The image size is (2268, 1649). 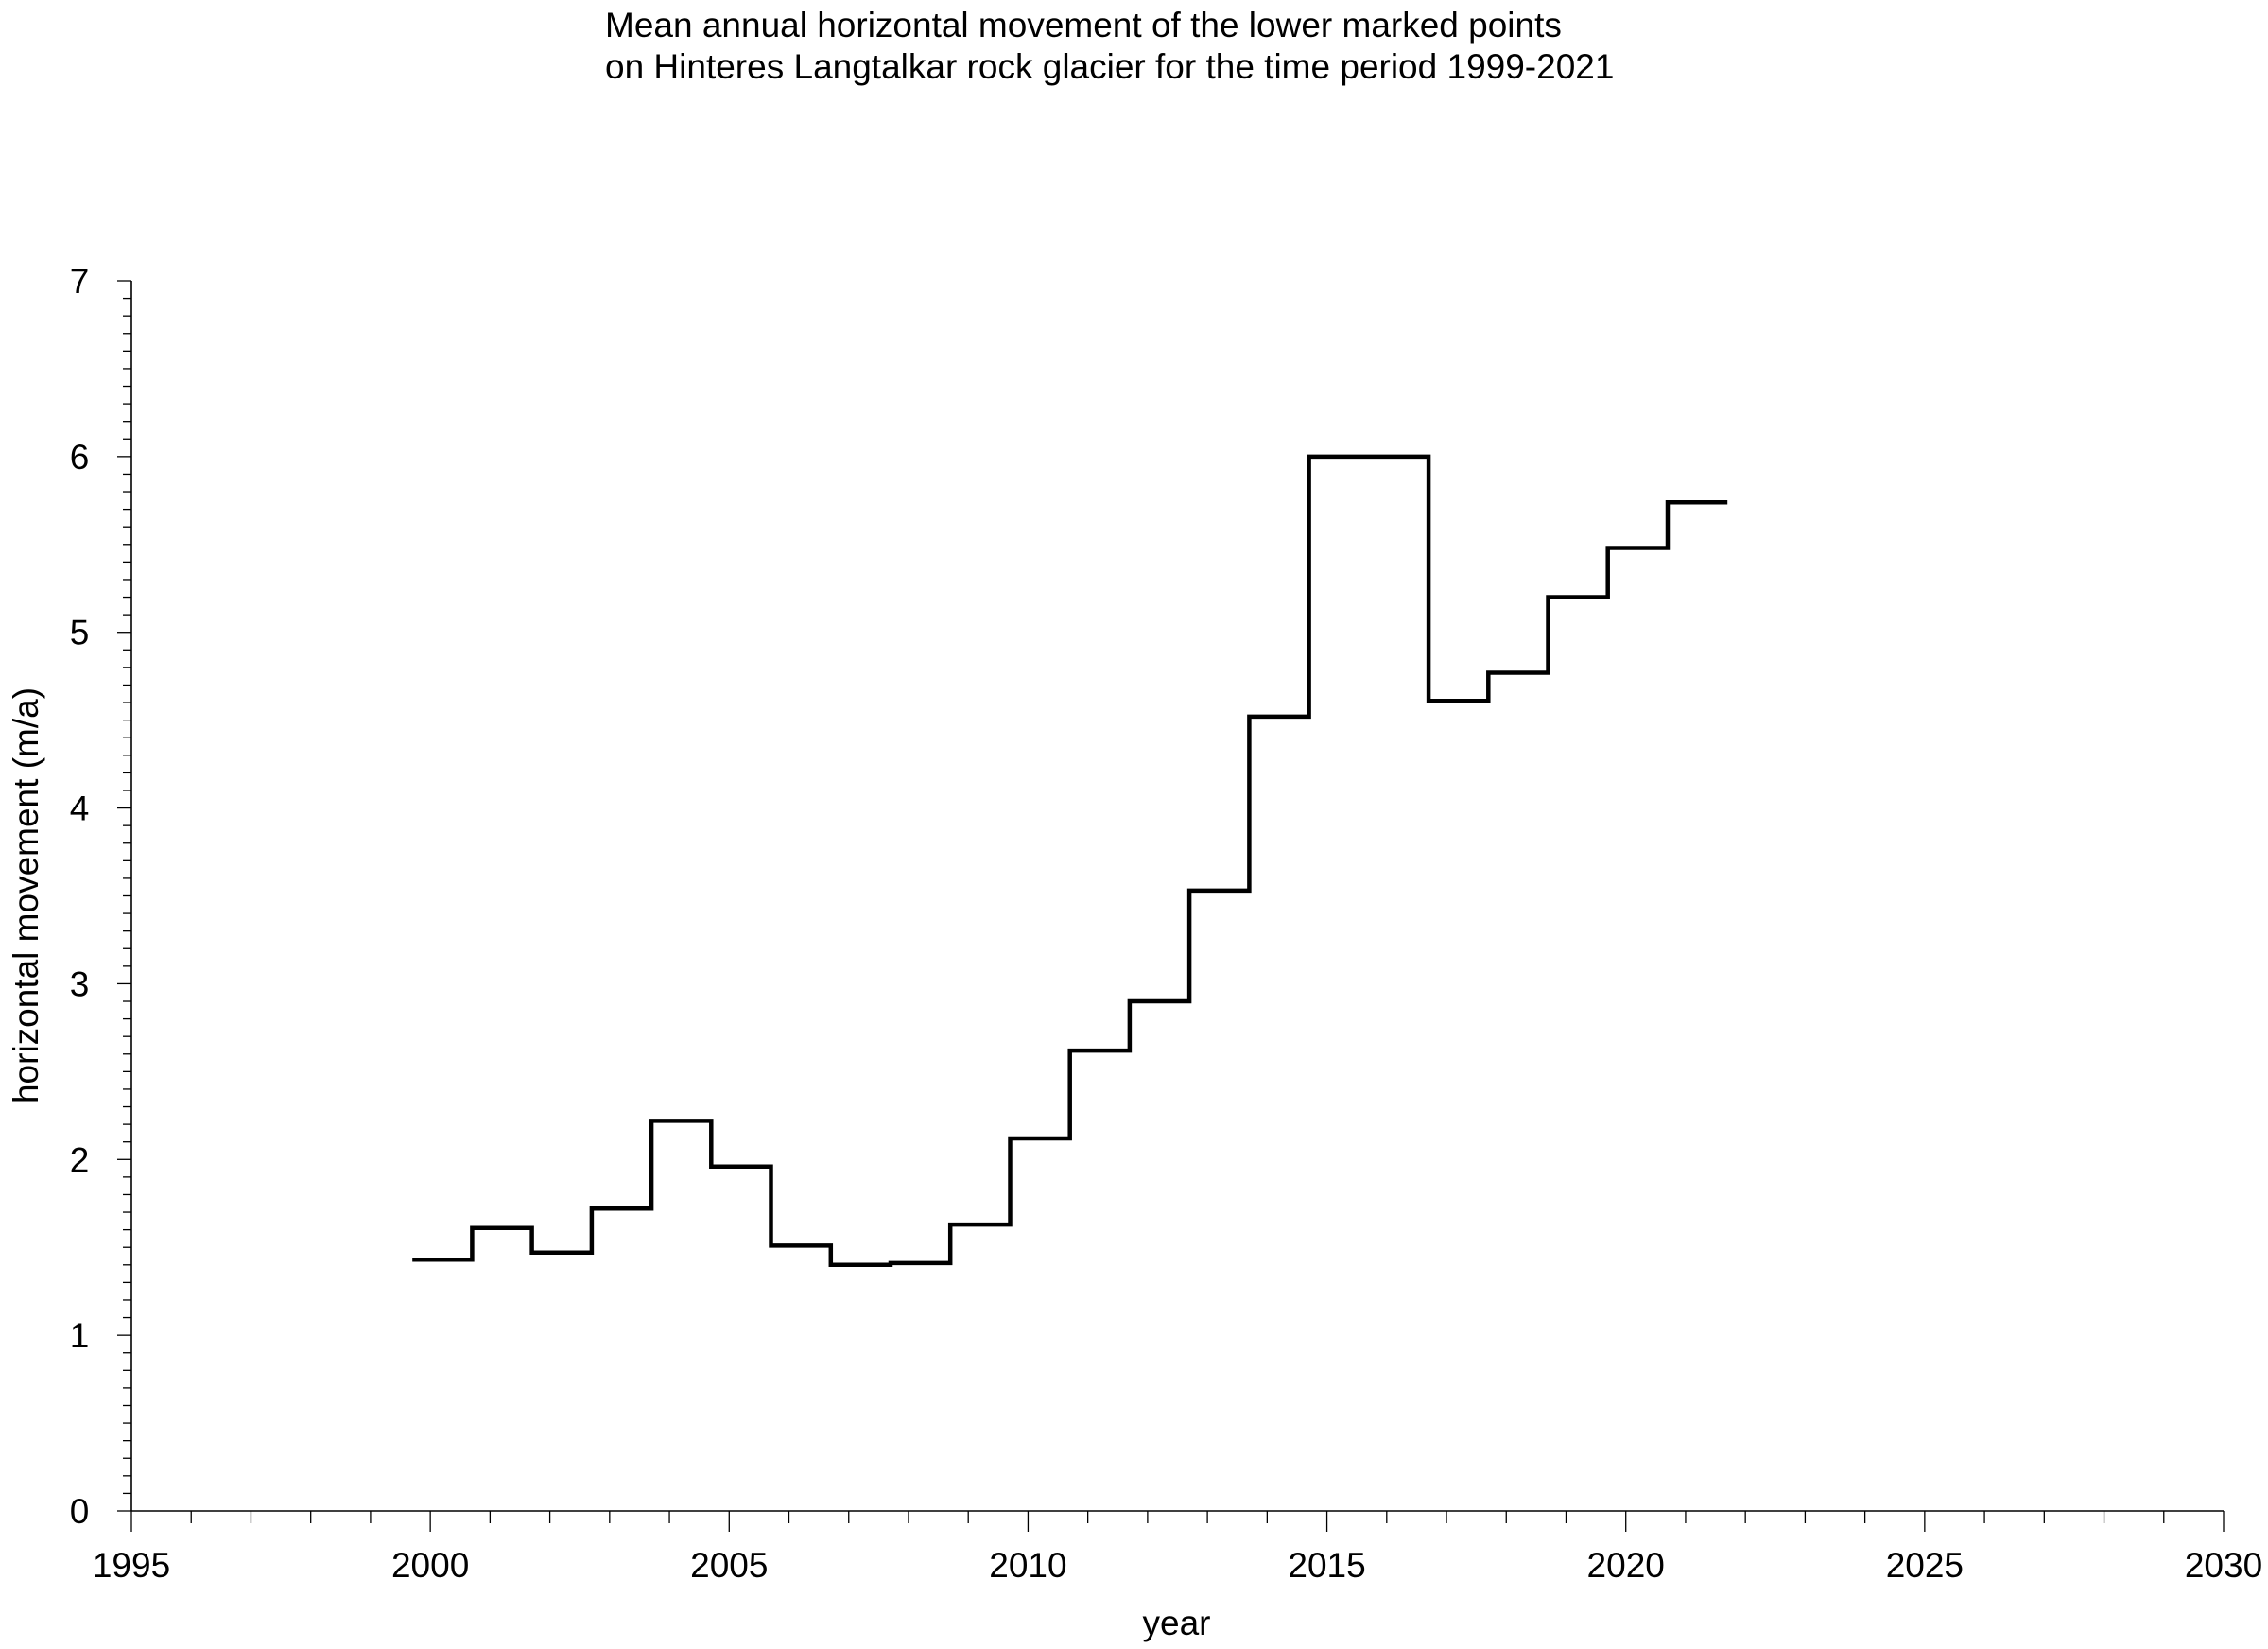 I want to click on x-axis-label: year, so click(x=1176, y=1623).